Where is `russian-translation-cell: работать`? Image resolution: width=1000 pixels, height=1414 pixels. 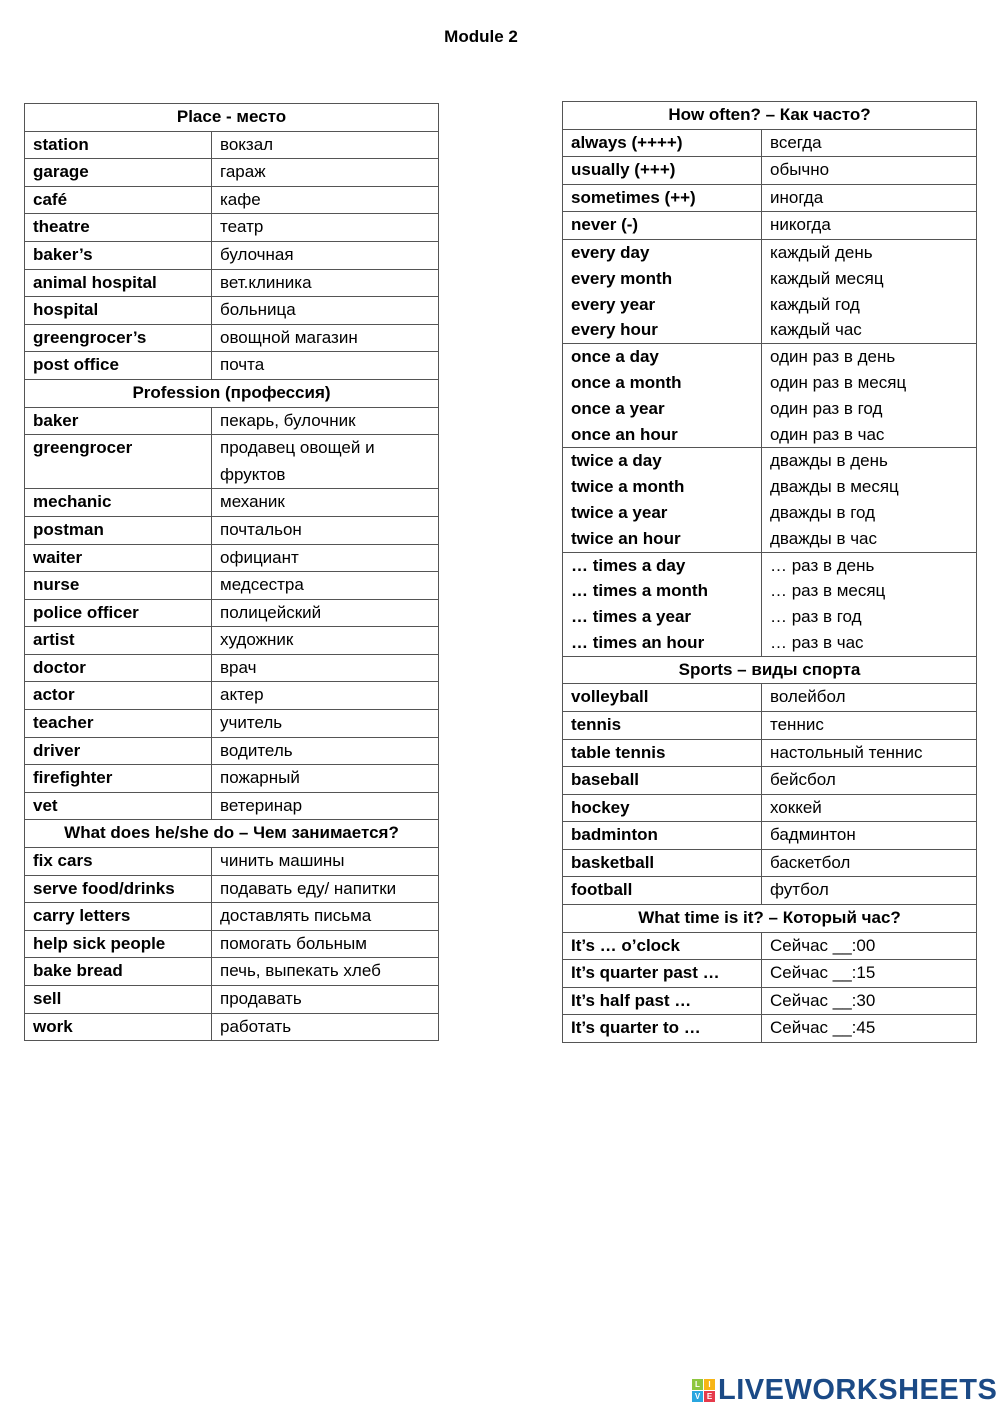 russian-translation-cell: работать is located at coordinates (325, 1027).